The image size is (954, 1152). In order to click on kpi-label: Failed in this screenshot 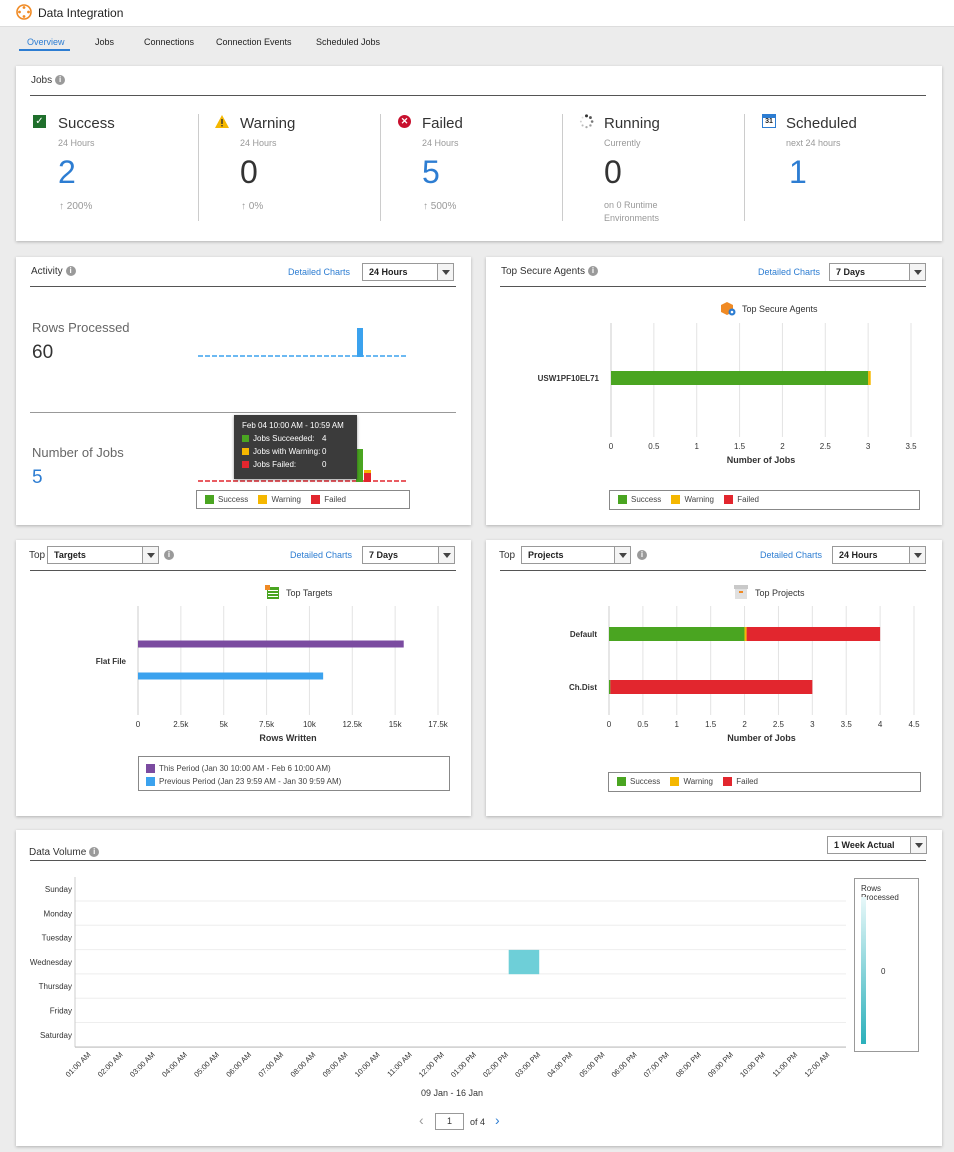, I will do `click(442, 123)`.